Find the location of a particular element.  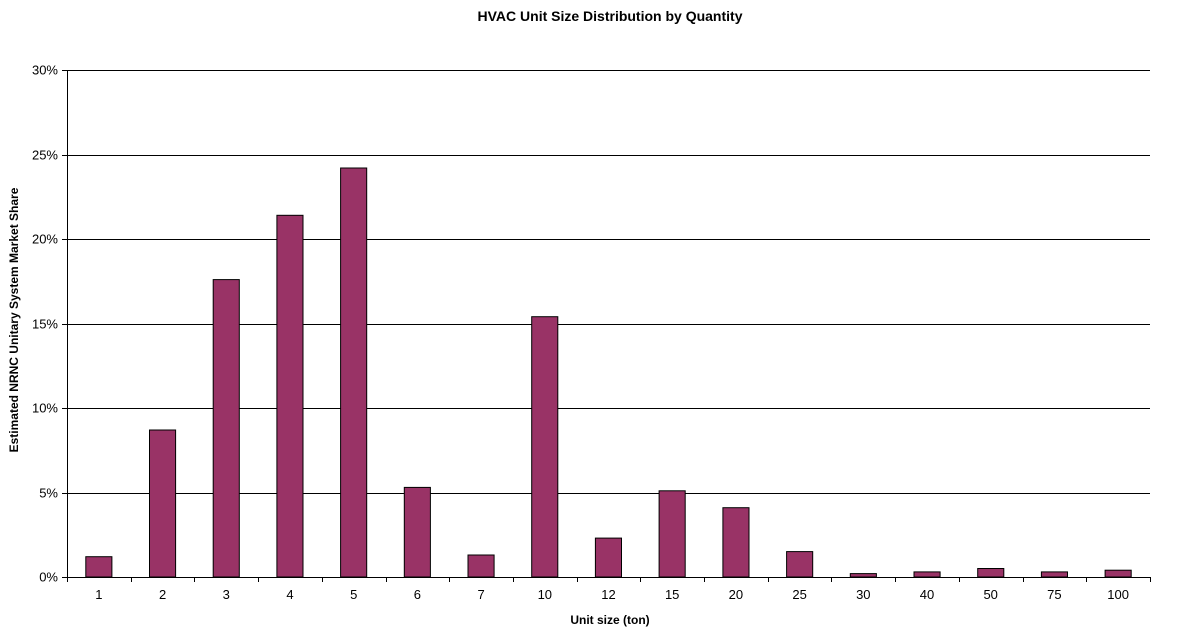

x-tick-label: 12 is located at coordinates (608, 594).